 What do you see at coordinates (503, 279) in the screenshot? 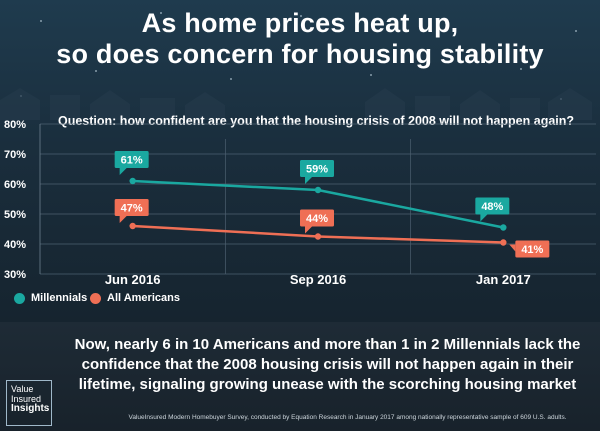
I see `x-tick-label: Jan 2017` at bounding box center [503, 279].